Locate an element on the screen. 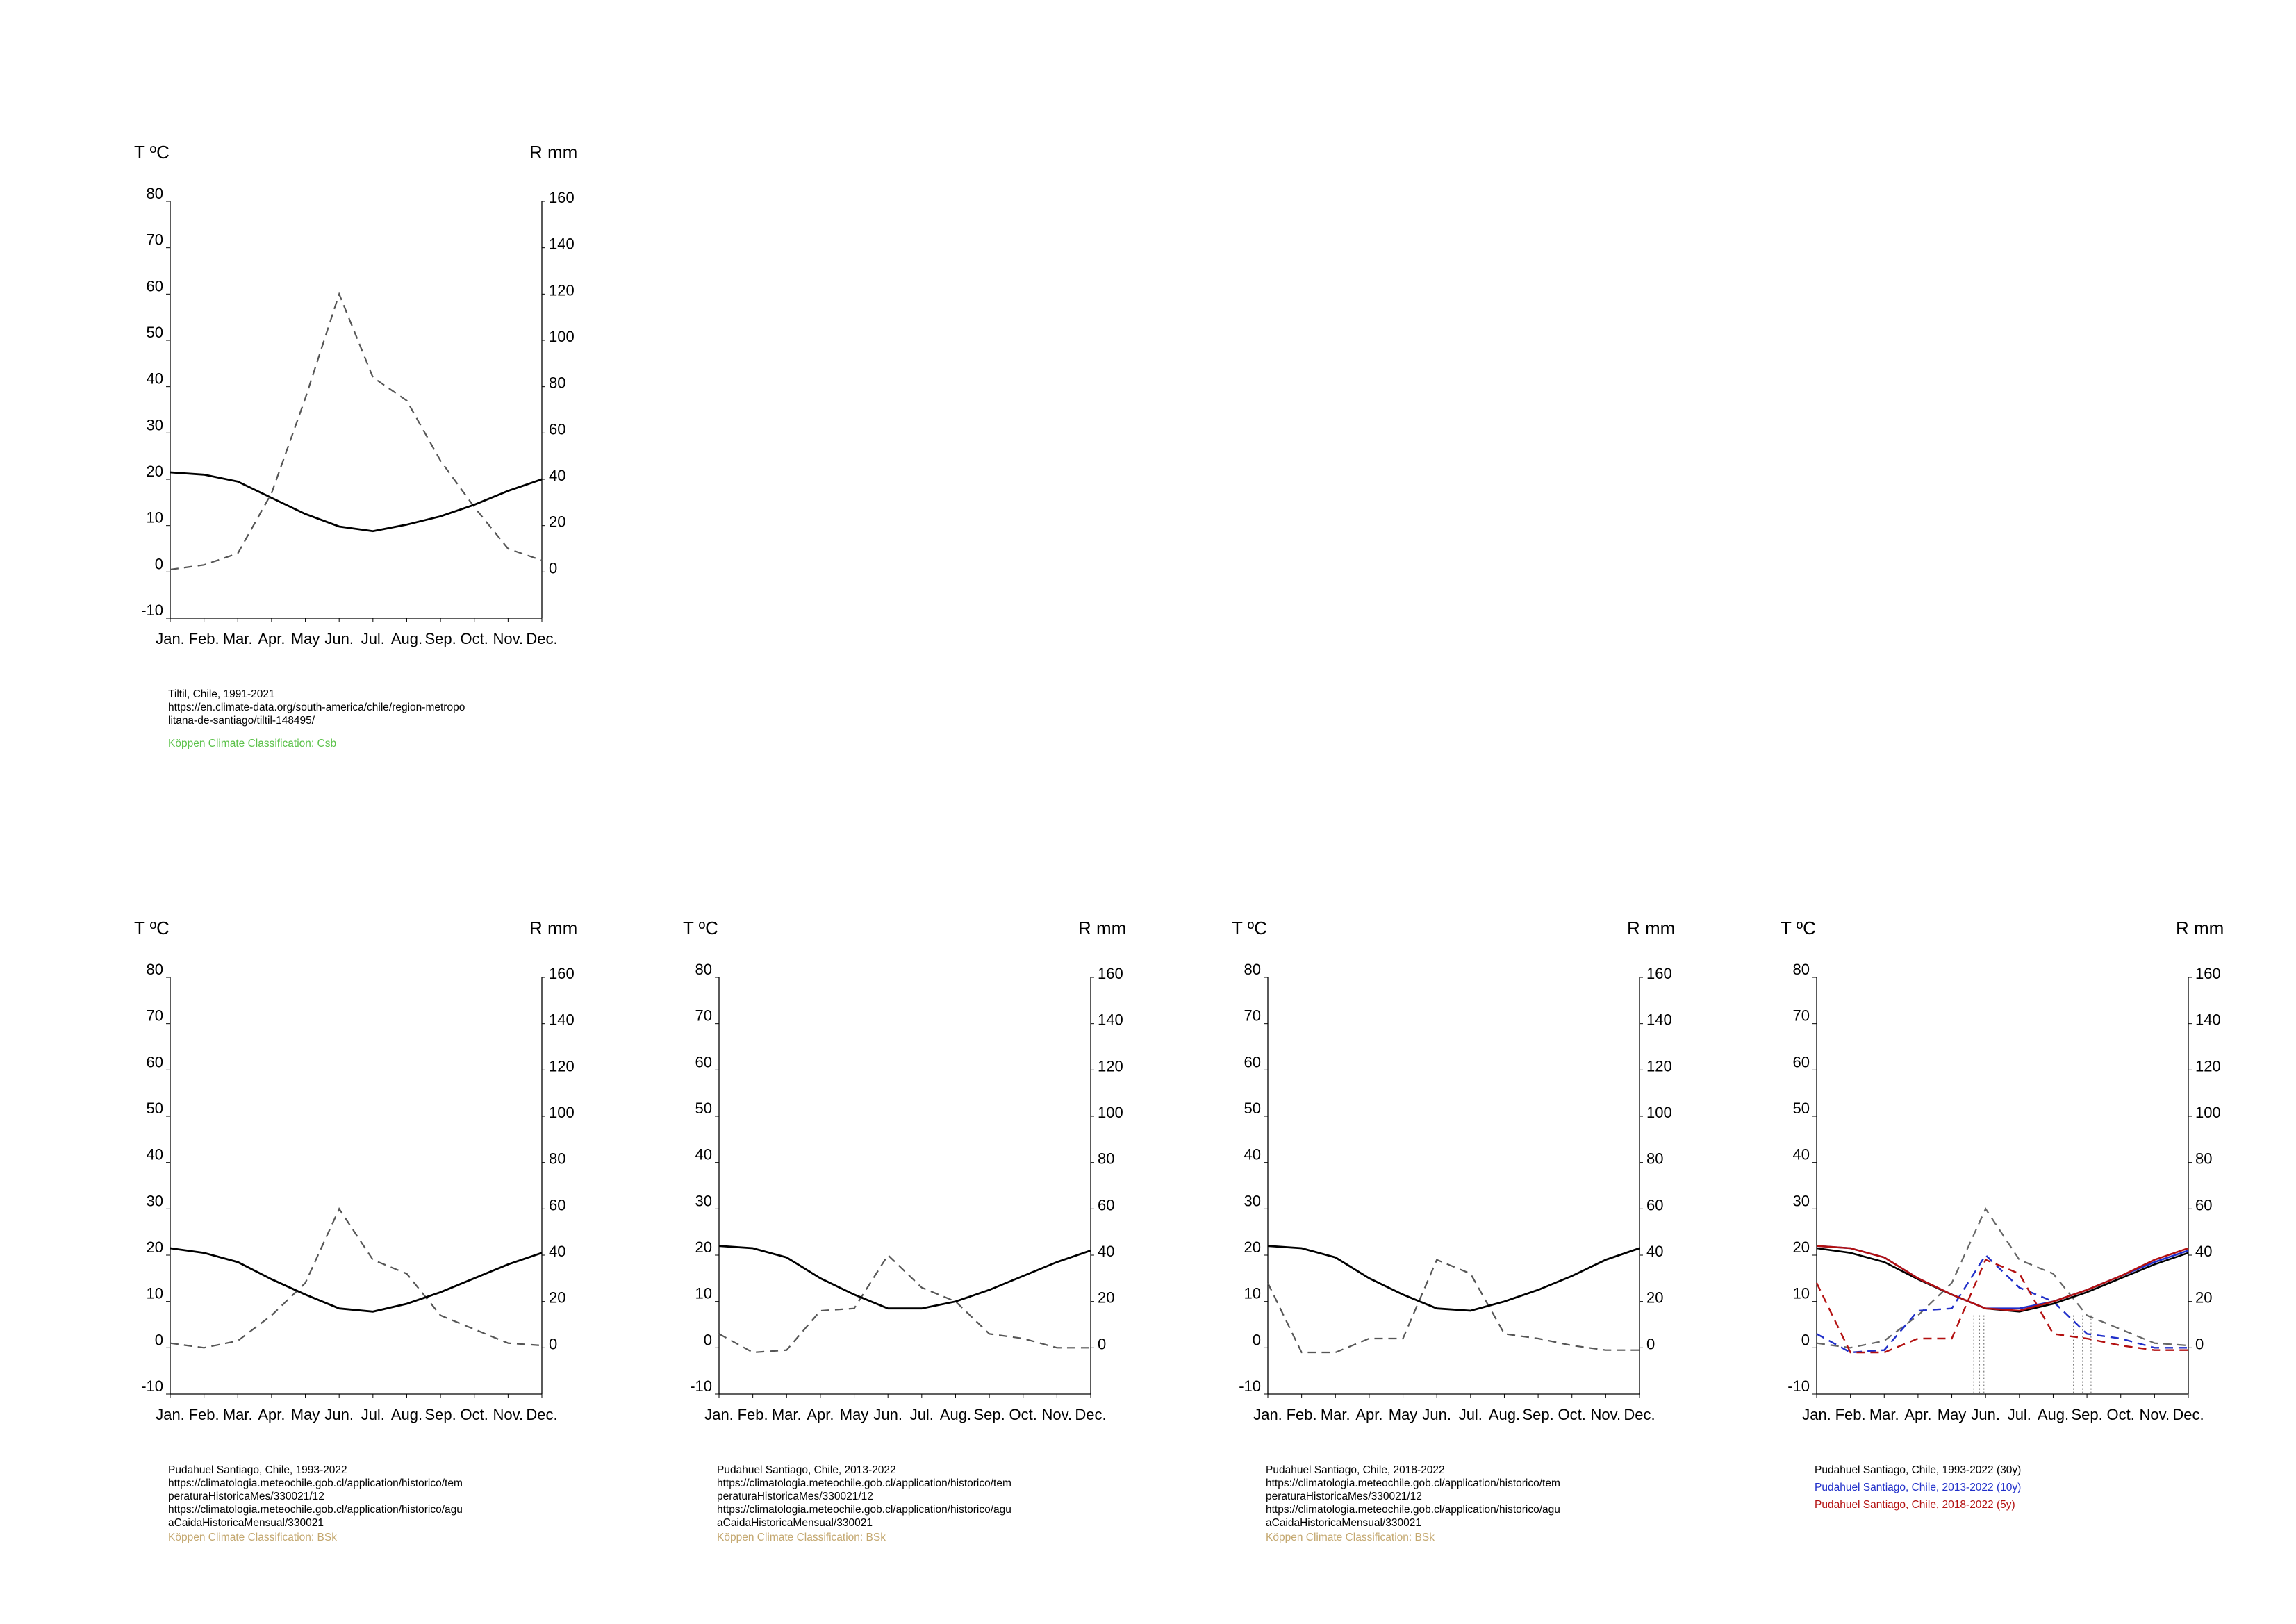  y-right-tick-label: 160 is located at coordinates (562, 974).